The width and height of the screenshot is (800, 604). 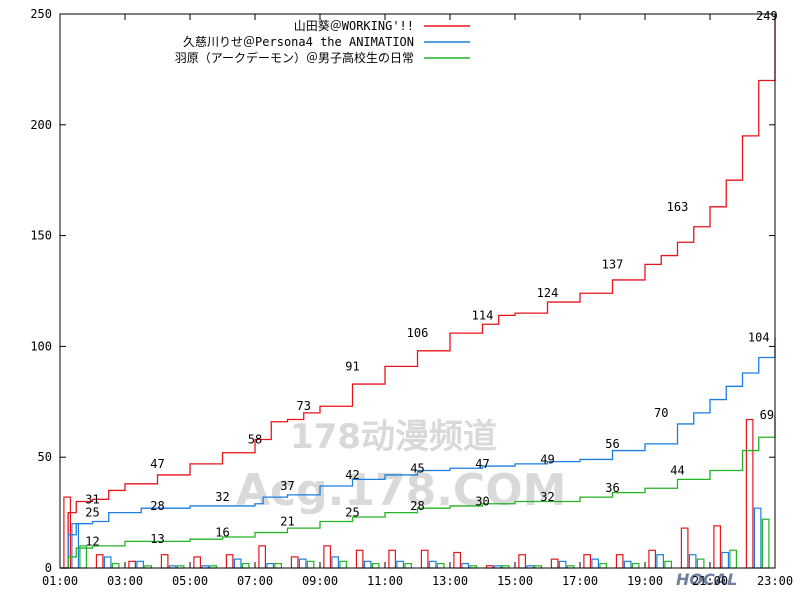 I want to click on data-label: 49, so click(x=547, y=459).